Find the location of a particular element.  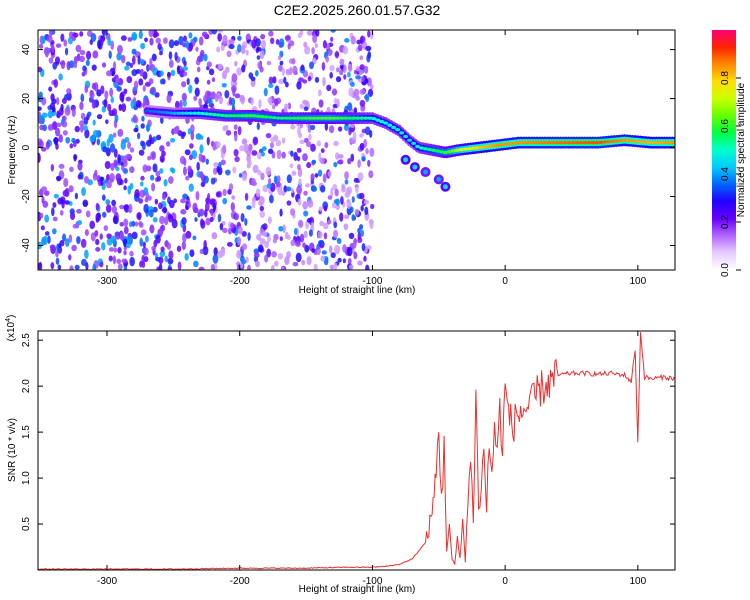

colorbar-tick-label: 0.0 is located at coordinates (725, 270).